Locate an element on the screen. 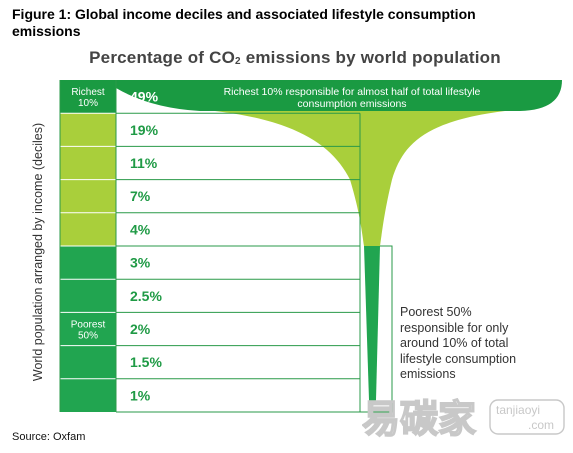  watermark-domain-badge: tanjiaoyi .com is located at coordinates (527, 417).